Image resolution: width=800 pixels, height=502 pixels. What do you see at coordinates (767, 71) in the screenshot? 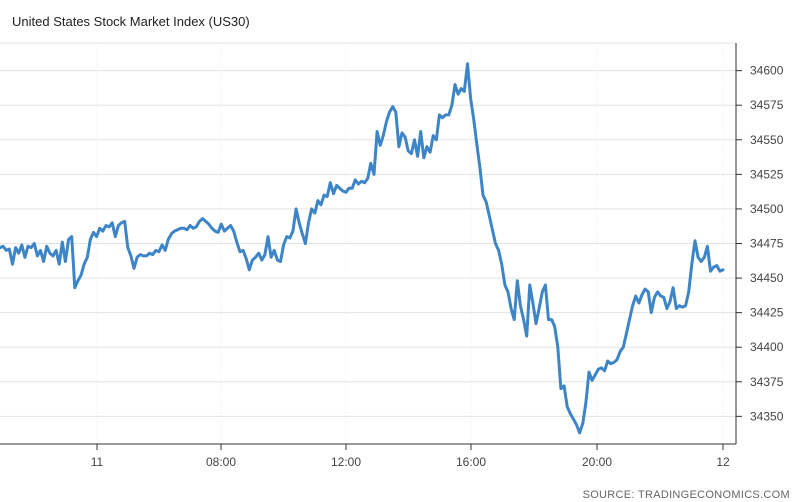
I see `y-tick-label: 34600` at bounding box center [767, 71].